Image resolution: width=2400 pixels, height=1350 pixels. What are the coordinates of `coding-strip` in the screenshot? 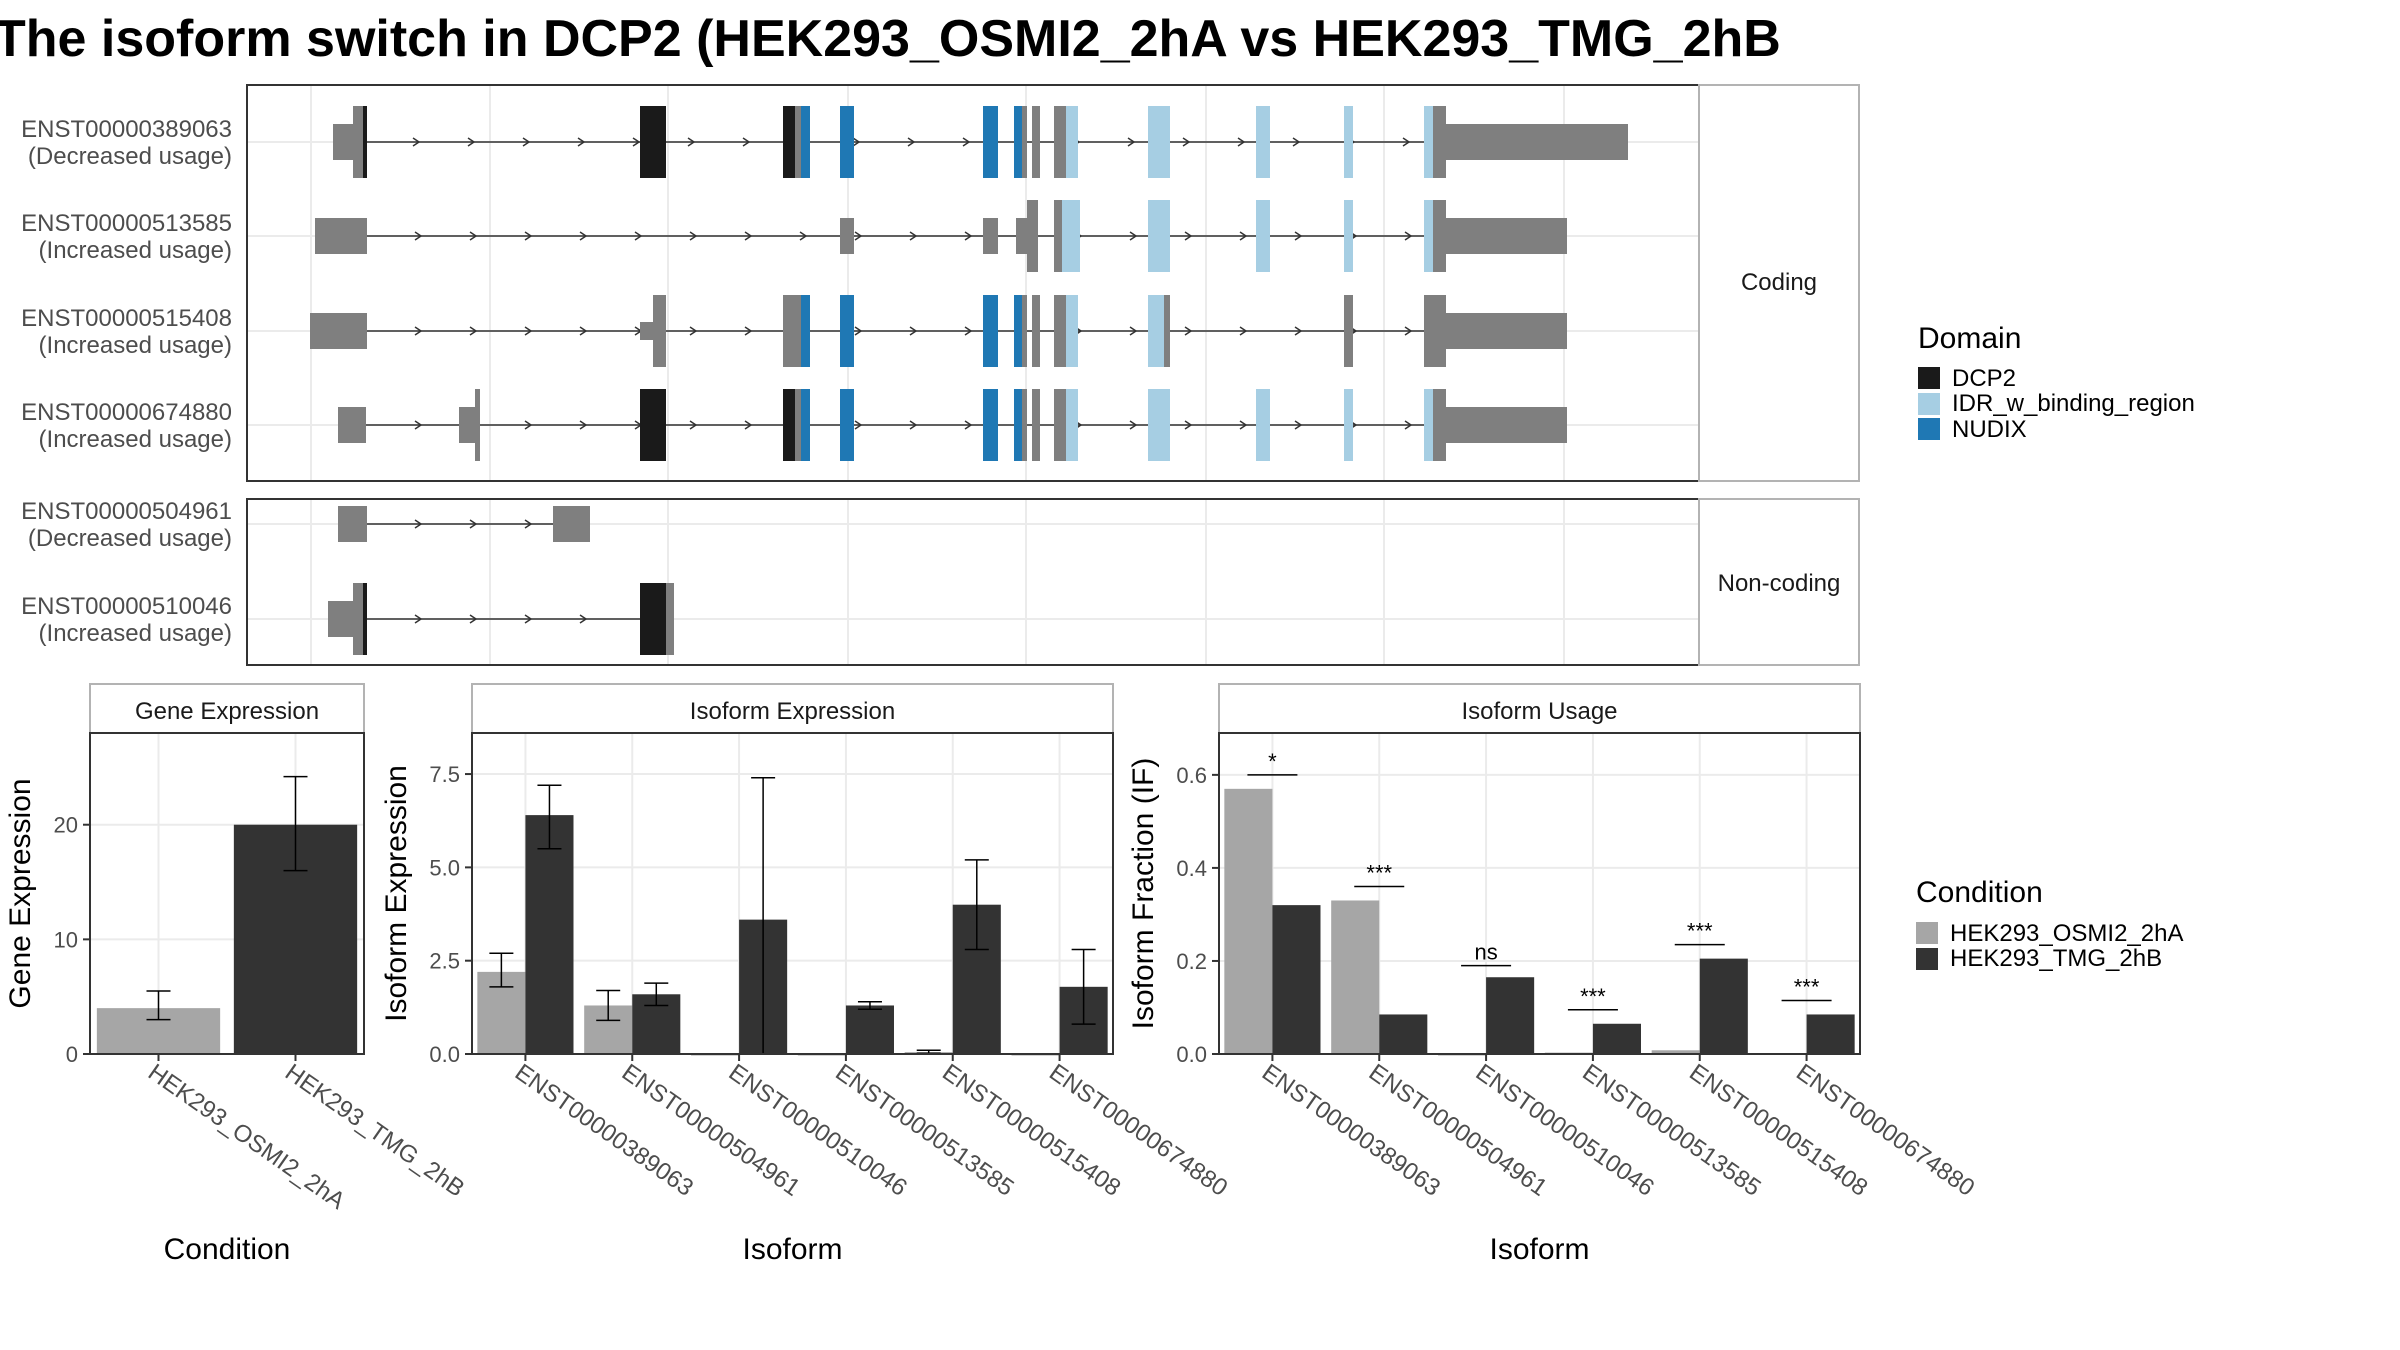 It's located at (1779, 283).